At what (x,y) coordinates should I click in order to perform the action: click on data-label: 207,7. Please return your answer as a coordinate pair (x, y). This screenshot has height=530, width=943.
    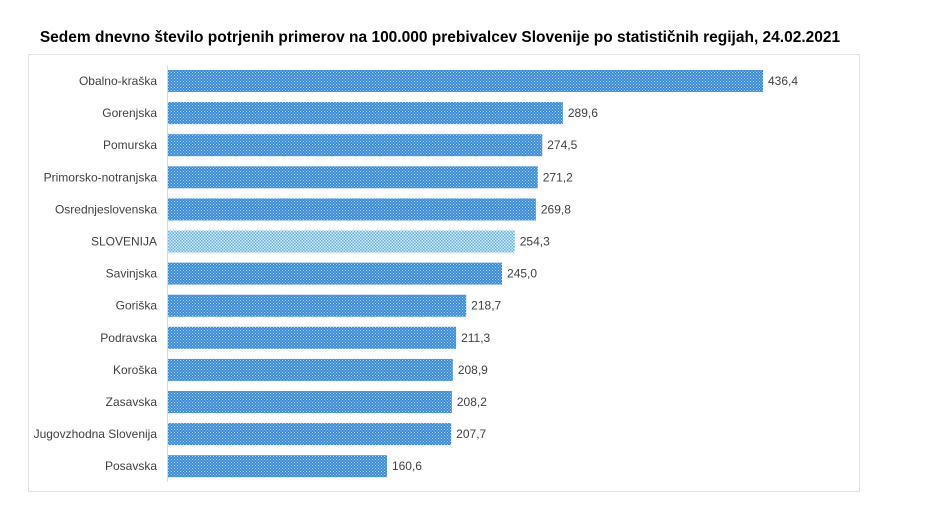
    Looking at the image, I should click on (471, 434).